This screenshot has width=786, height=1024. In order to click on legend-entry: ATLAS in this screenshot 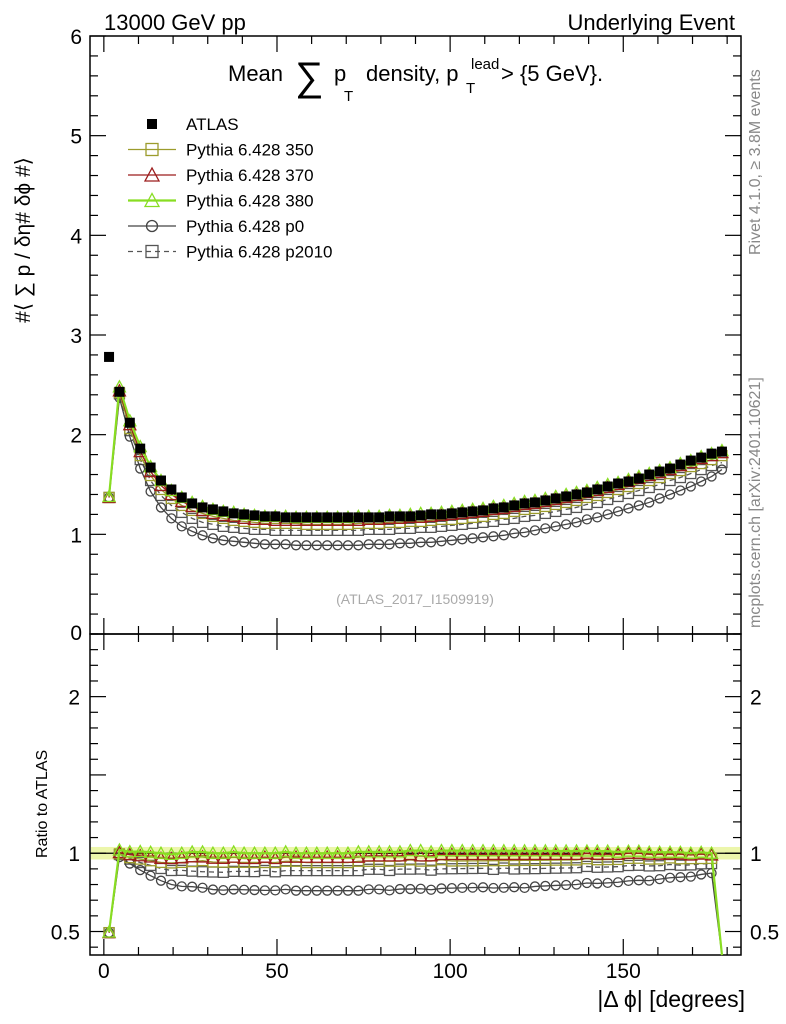, I will do `click(193, 124)`.